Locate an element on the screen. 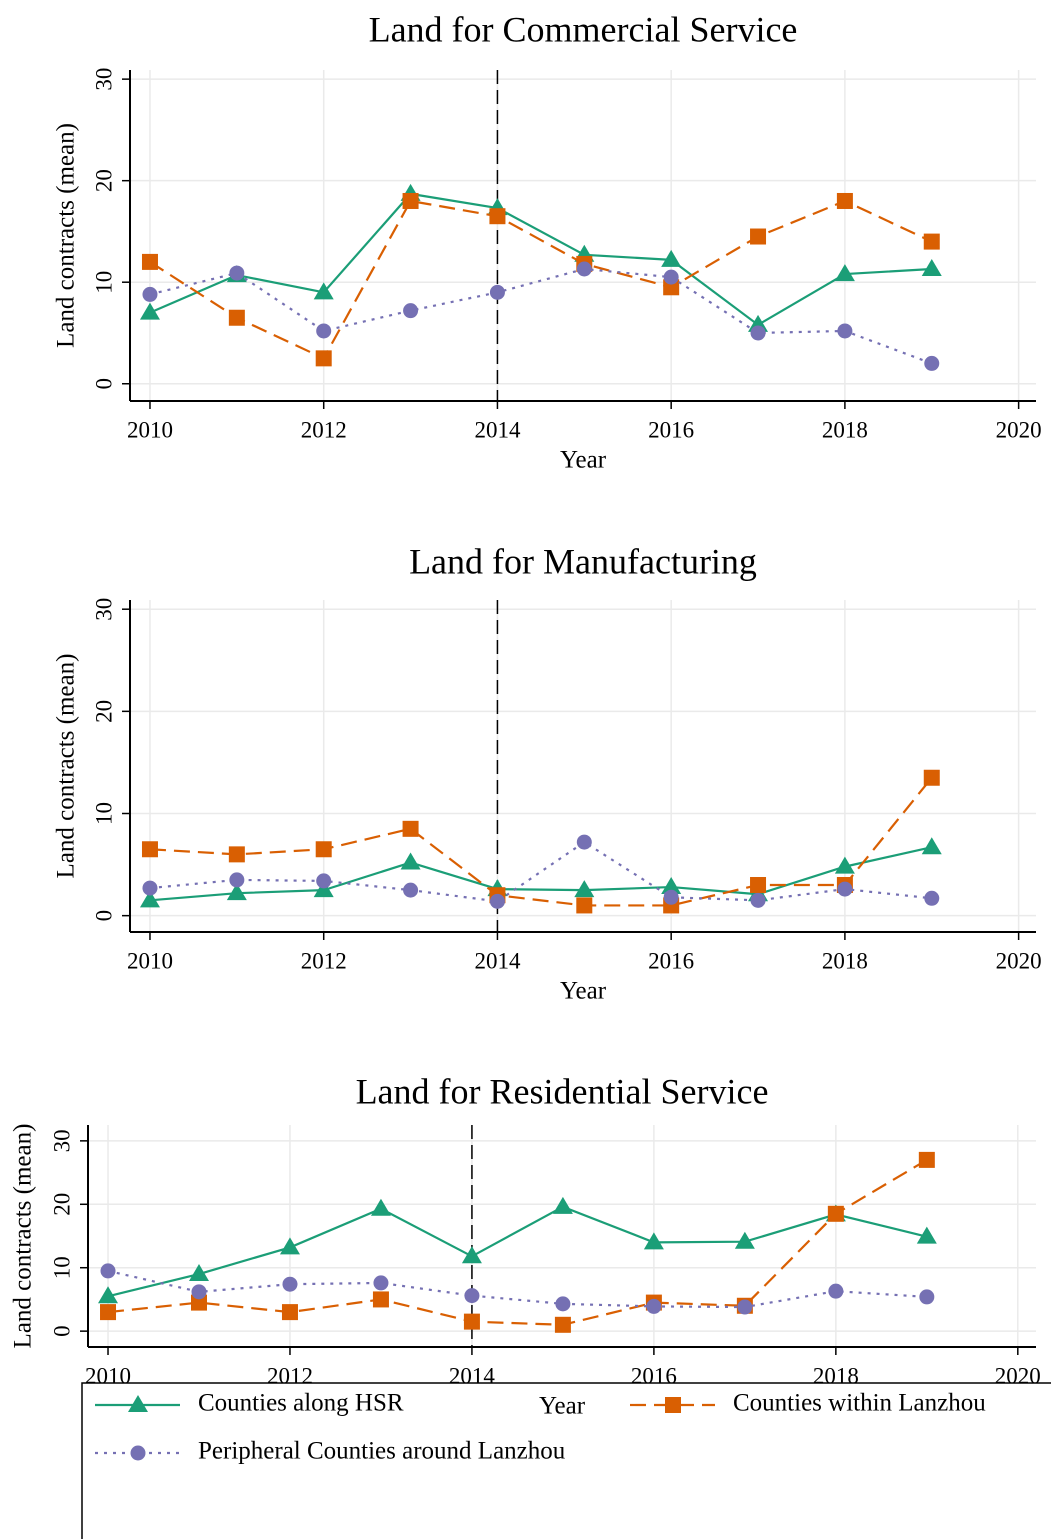  chart-title: Land for Residential Service is located at coordinates (562, 1091).